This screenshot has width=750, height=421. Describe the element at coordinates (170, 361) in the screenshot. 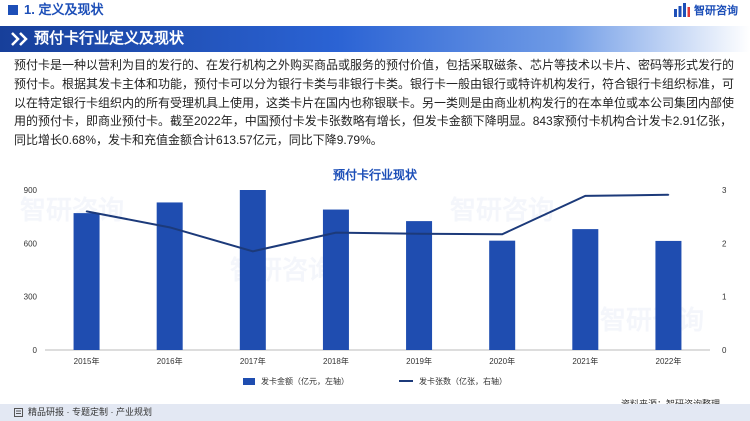

I see `x-tick-label: 2016年` at that location.